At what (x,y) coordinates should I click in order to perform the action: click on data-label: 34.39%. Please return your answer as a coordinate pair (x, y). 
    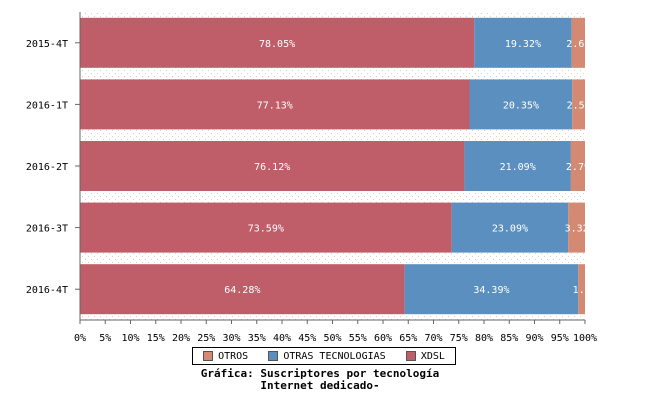
    Looking at the image, I should click on (491, 290).